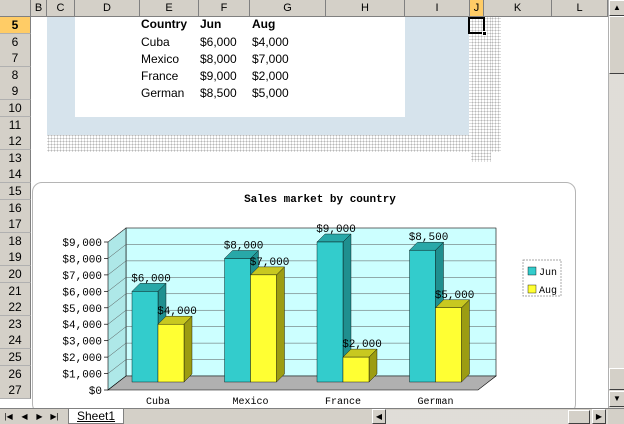 The width and height of the screenshot is (624, 424). Describe the element at coordinates (336, 230) in the screenshot. I see `data-label: $9,000` at that location.